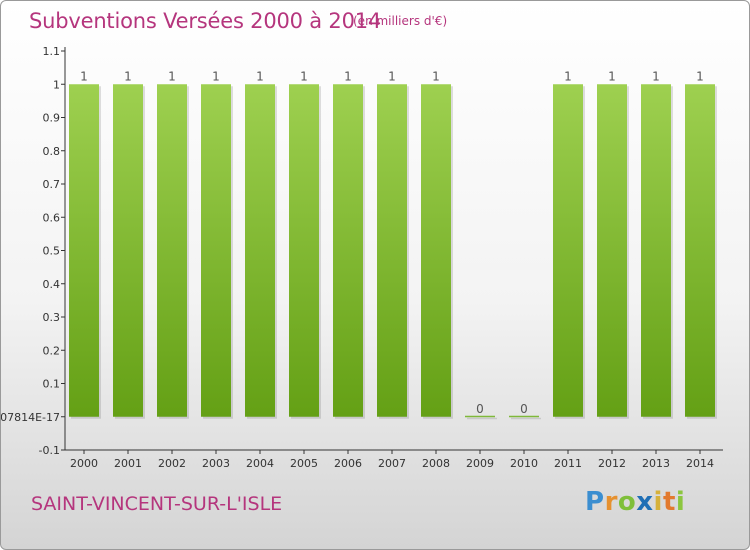 The image size is (750, 550). I want to click on y-tick-label: 1.3877787807814E-17, so click(30, 417).